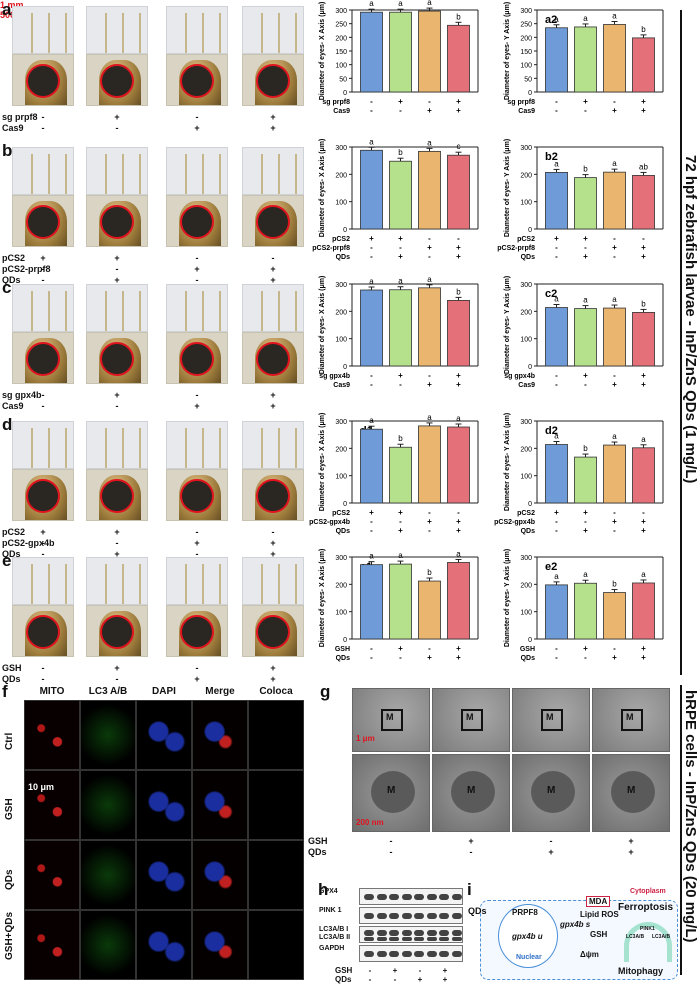  Describe the element at coordinates (411, 915) in the screenshot. I see `blot-strip` at that location.